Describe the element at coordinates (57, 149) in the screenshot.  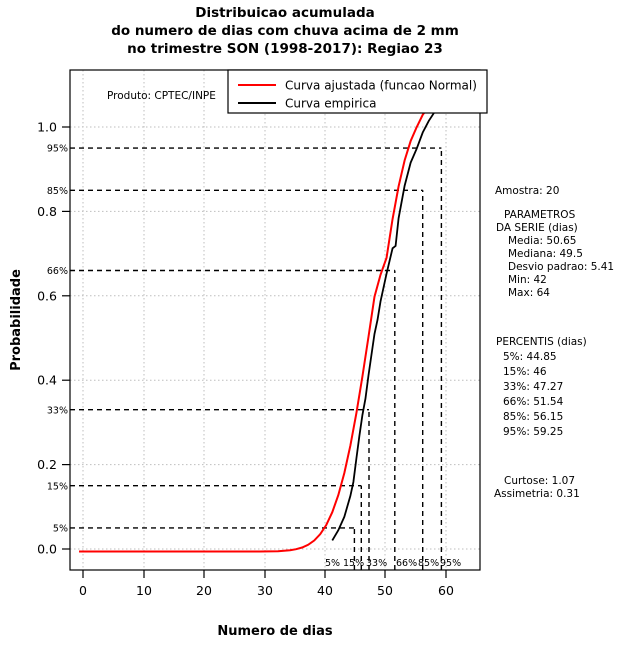
I see `y-percentile-label-95: 95%` at that location.